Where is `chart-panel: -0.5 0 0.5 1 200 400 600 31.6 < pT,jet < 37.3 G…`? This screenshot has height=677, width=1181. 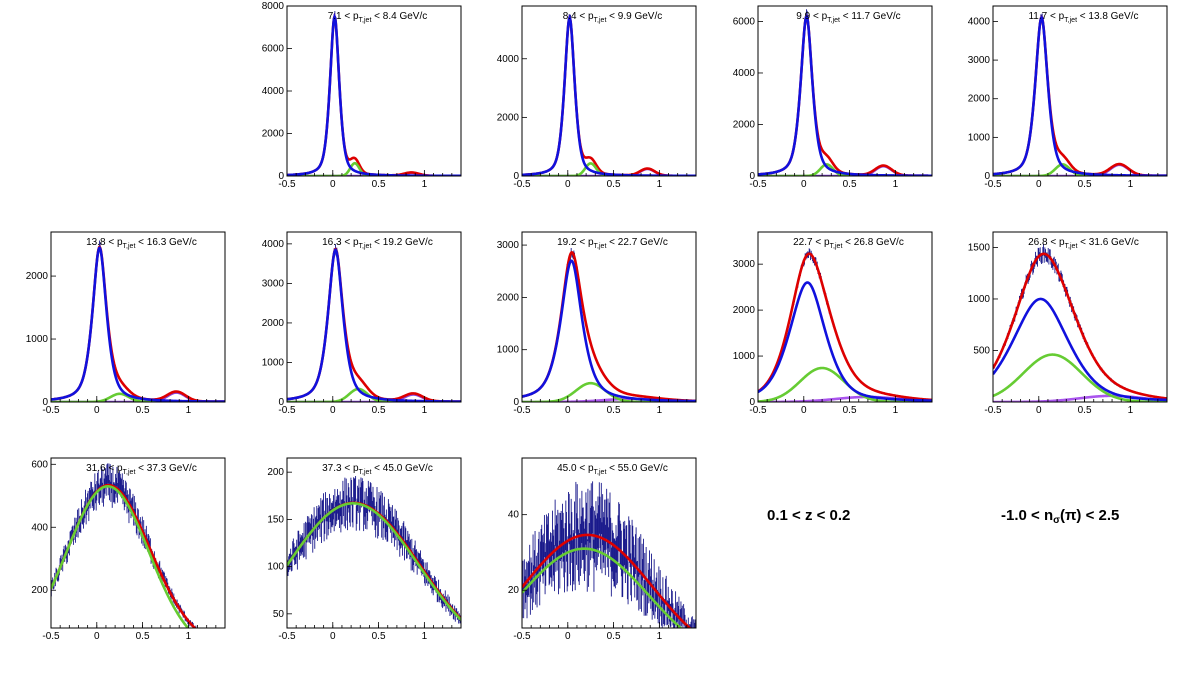
chart-panel: -0.5 0 0.5 1 200 400 600 31.6 < pT,jet < 37.3 G… is located at coordinates (128, 549).